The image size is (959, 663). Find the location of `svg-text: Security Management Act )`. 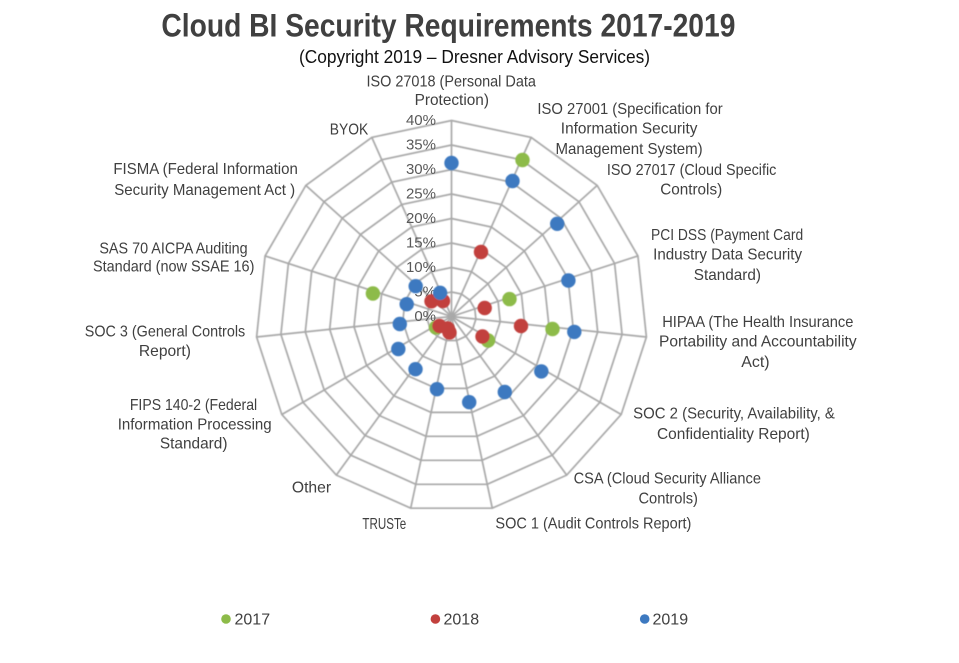

svg-text: Security Management Act ) is located at coordinates (204, 190).